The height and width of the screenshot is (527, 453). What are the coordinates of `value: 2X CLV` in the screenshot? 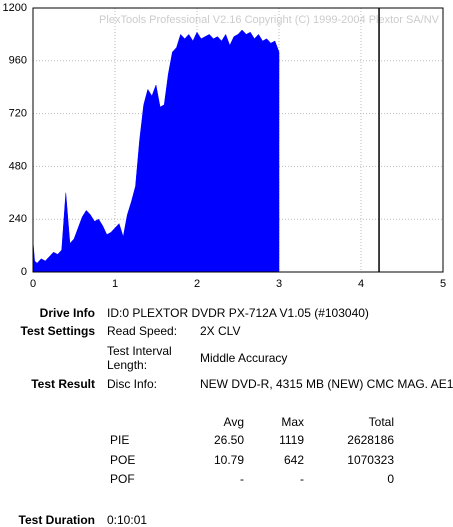 It's located at (220, 331).